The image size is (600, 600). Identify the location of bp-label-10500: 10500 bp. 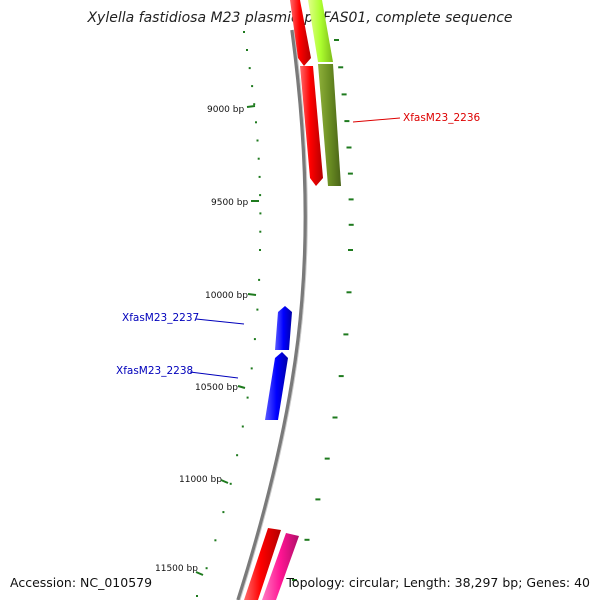
(216, 388).